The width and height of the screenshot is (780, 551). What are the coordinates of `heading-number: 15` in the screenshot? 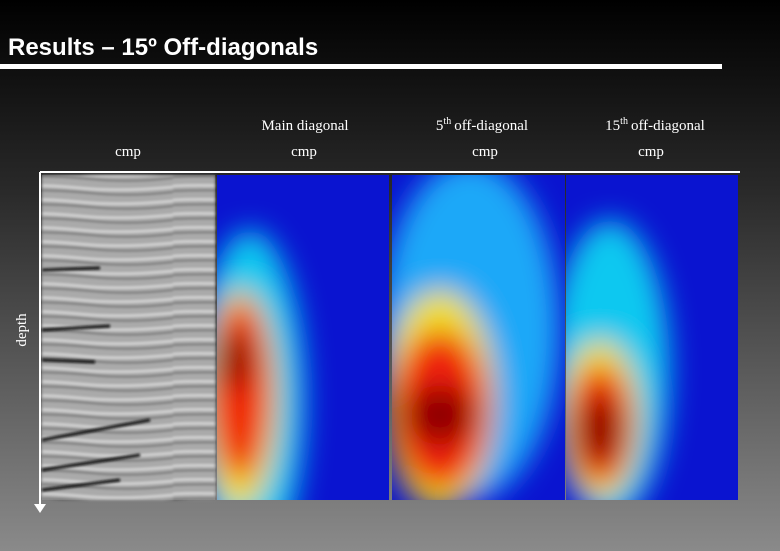 It's located at (612, 126).